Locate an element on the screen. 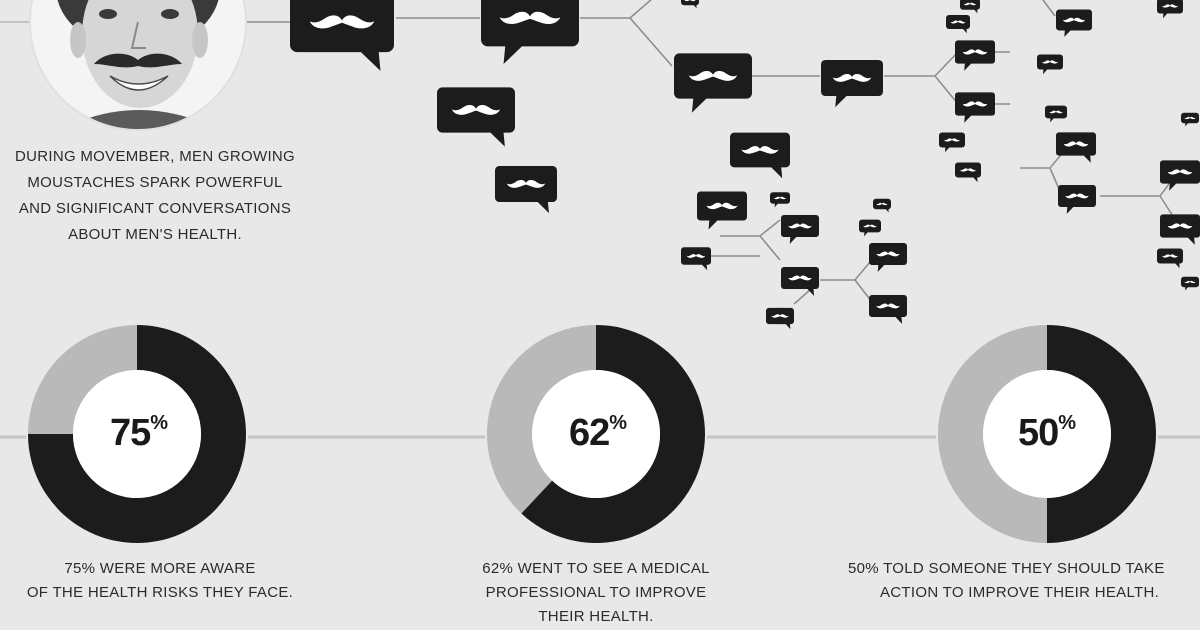 This screenshot has height=630, width=1200. donut-value: 75 is located at coordinates (130, 433).